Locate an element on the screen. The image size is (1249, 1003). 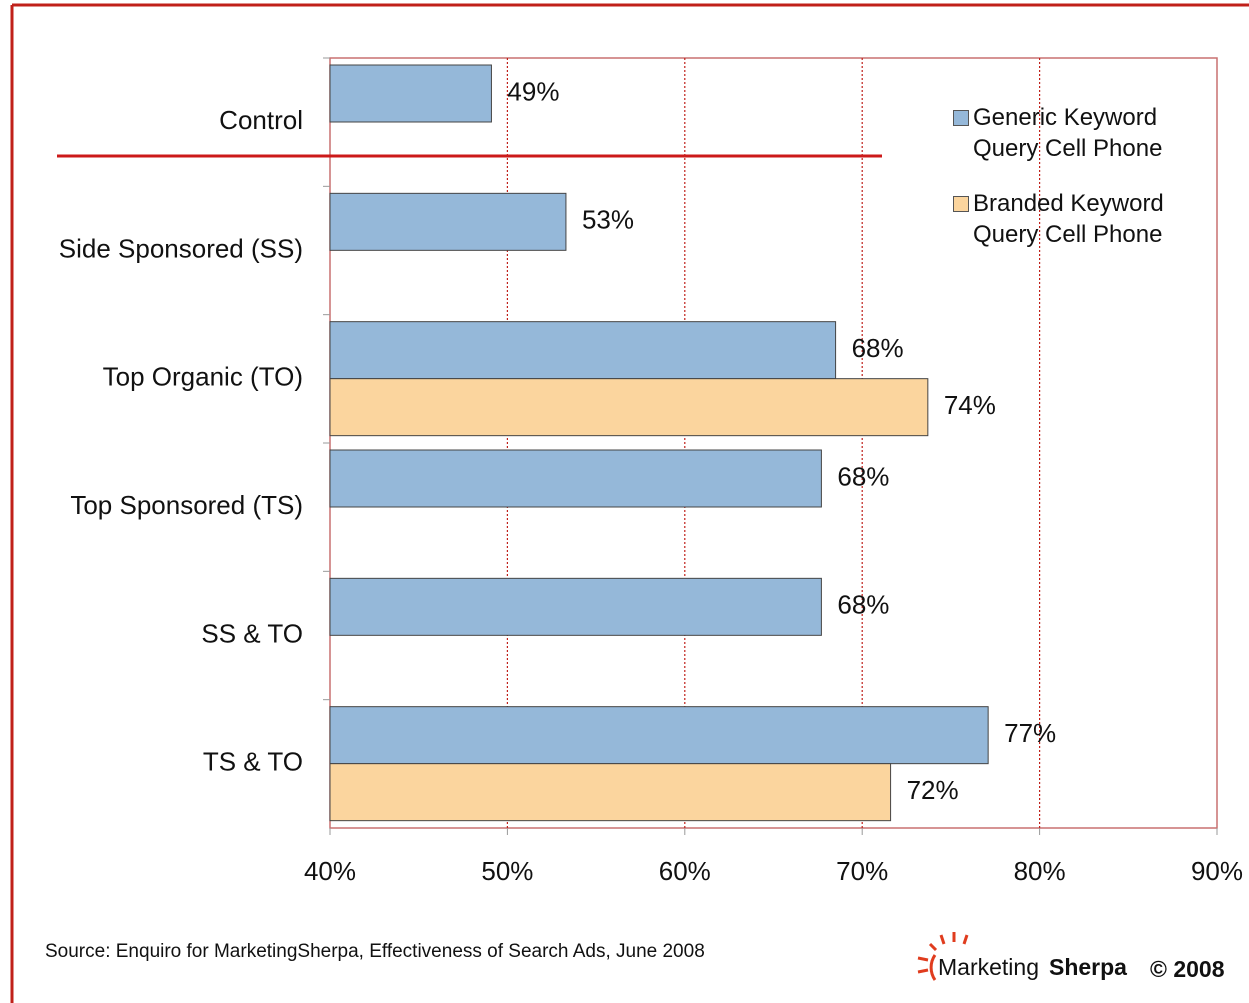
legend-label: Generic Keyword Query Cell Phone is located at coordinates (1068, 133).